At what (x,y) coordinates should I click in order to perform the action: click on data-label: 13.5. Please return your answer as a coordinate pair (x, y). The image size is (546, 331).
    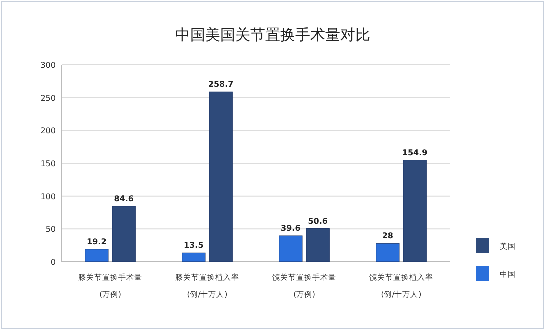
    Looking at the image, I should click on (194, 245).